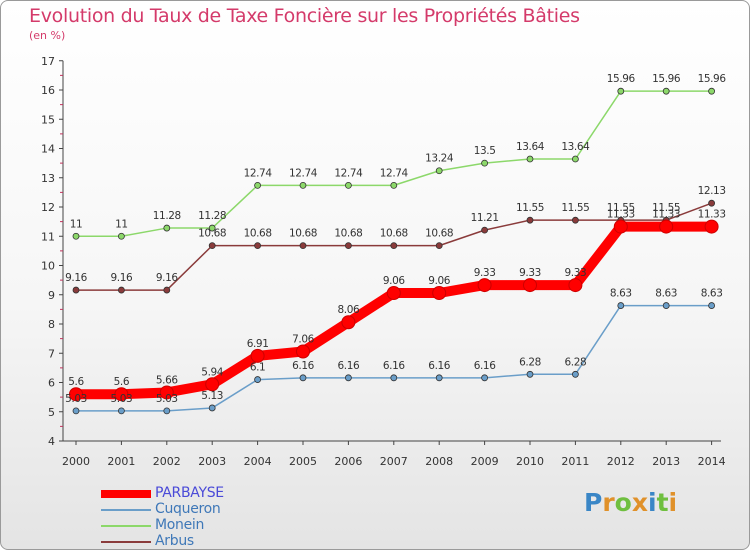 The height and width of the screenshot is (550, 750). I want to click on y-tick-label: 11, so click(48, 236).